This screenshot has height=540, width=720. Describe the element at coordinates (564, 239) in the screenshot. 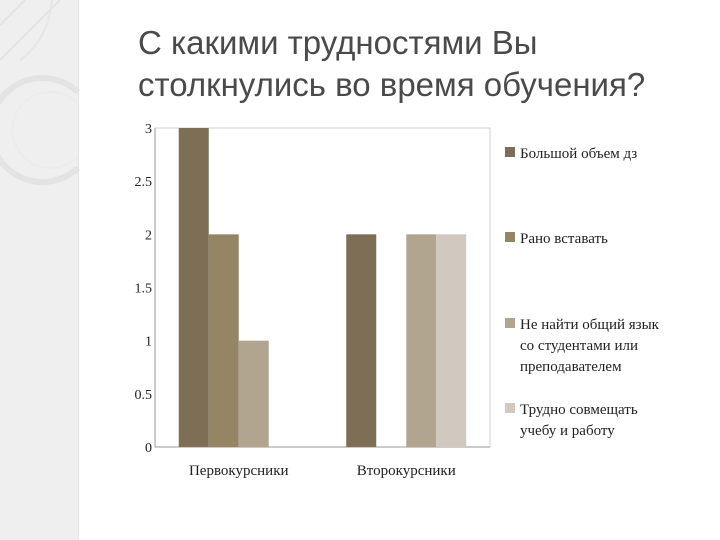

I see `legend-label: Рано вставать` at that location.